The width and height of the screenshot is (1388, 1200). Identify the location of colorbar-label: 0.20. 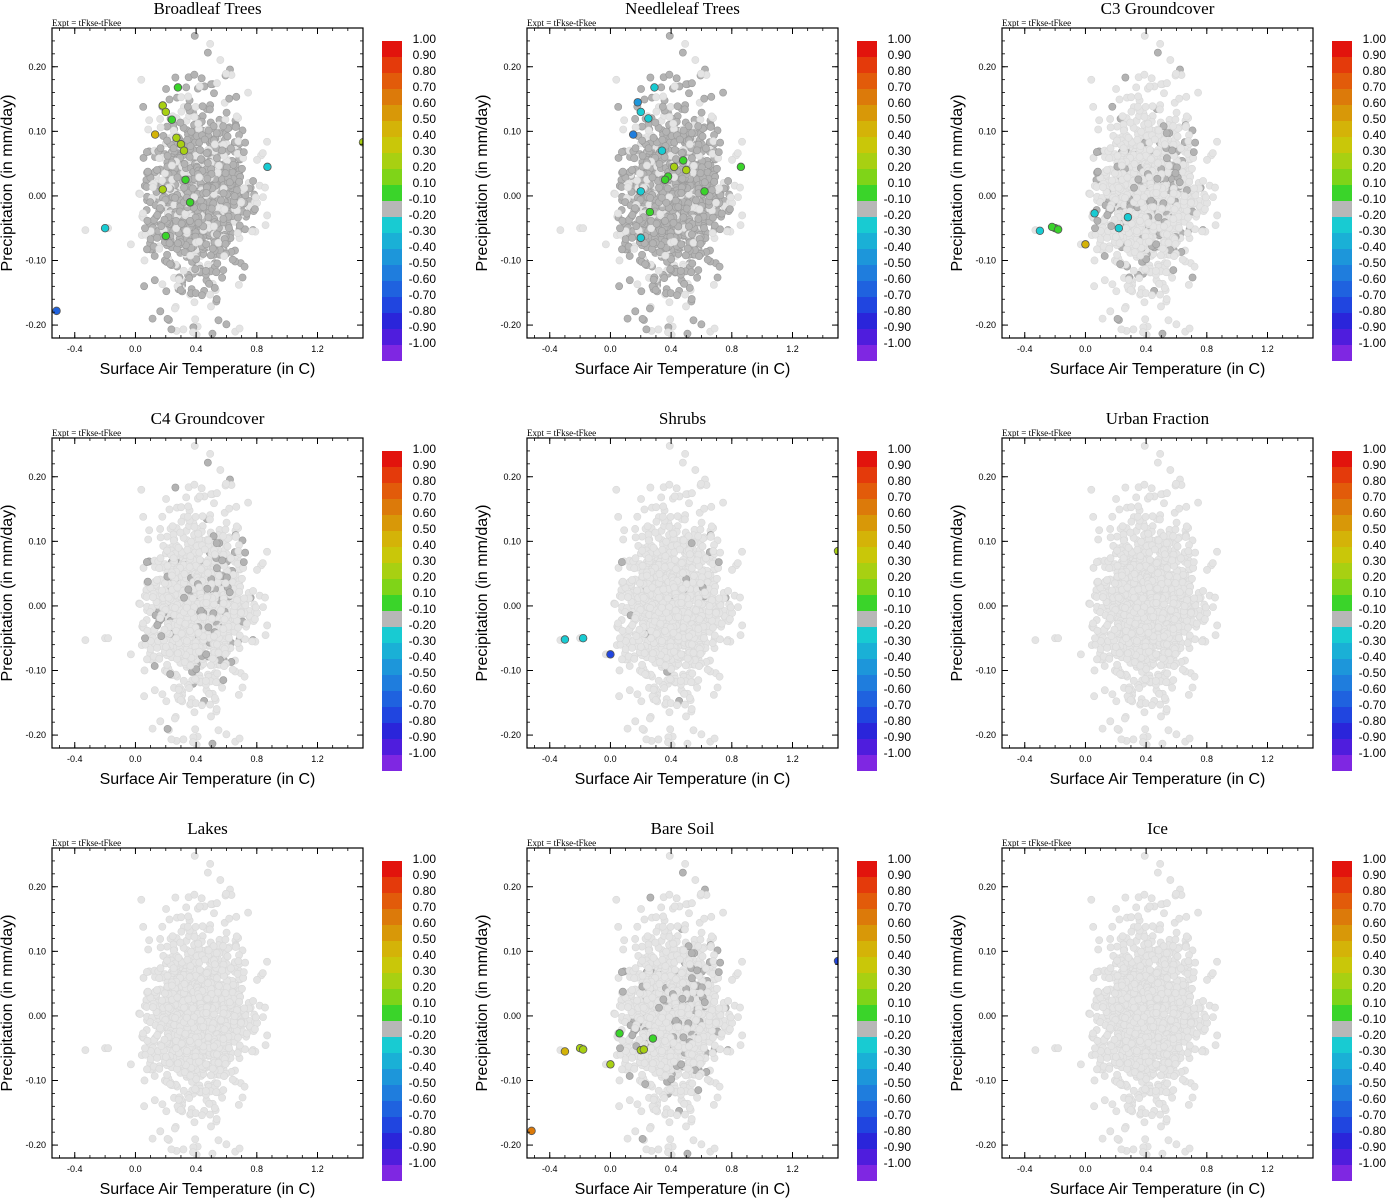
(425, 167).